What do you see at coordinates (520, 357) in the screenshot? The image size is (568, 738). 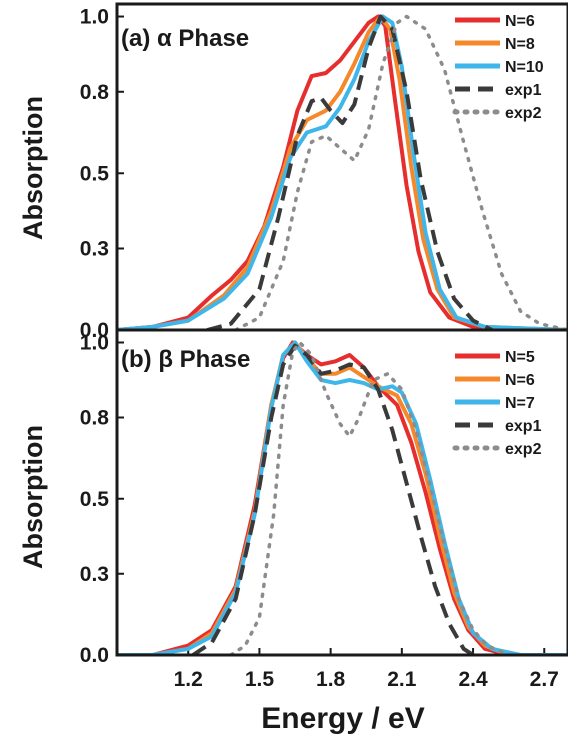 I see `legend-label: N=5` at bounding box center [520, 357].